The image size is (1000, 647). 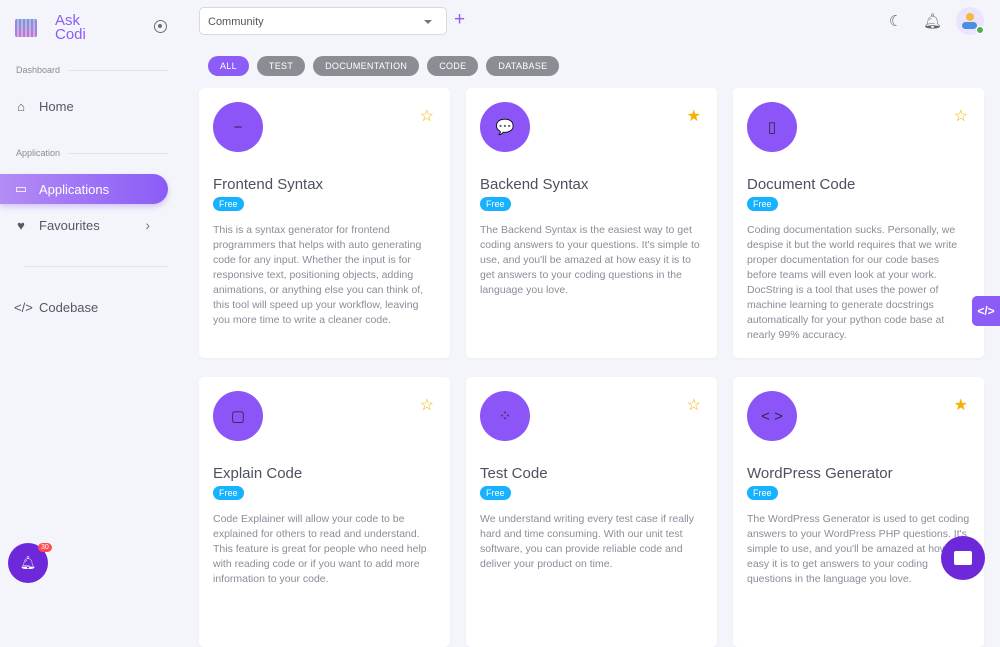 I want to click on home-icon: ⌂, so click(x=21, y=106).